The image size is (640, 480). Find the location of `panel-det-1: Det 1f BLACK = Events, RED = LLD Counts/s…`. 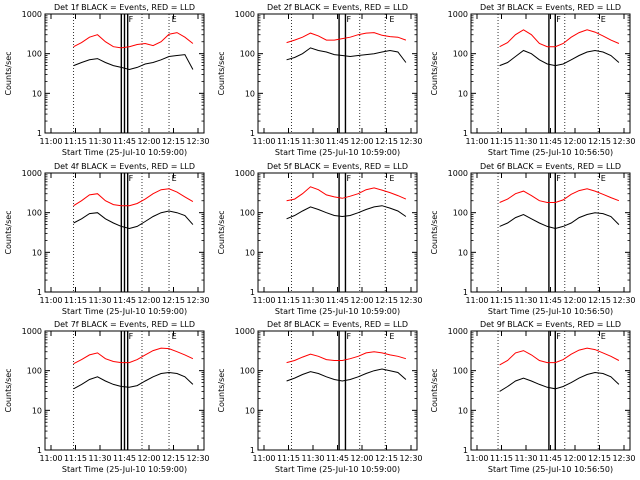

panel-det-1: Det 1f BLACK = Events, RED = LLD Counts/s… is located at coordinates (107, 80).